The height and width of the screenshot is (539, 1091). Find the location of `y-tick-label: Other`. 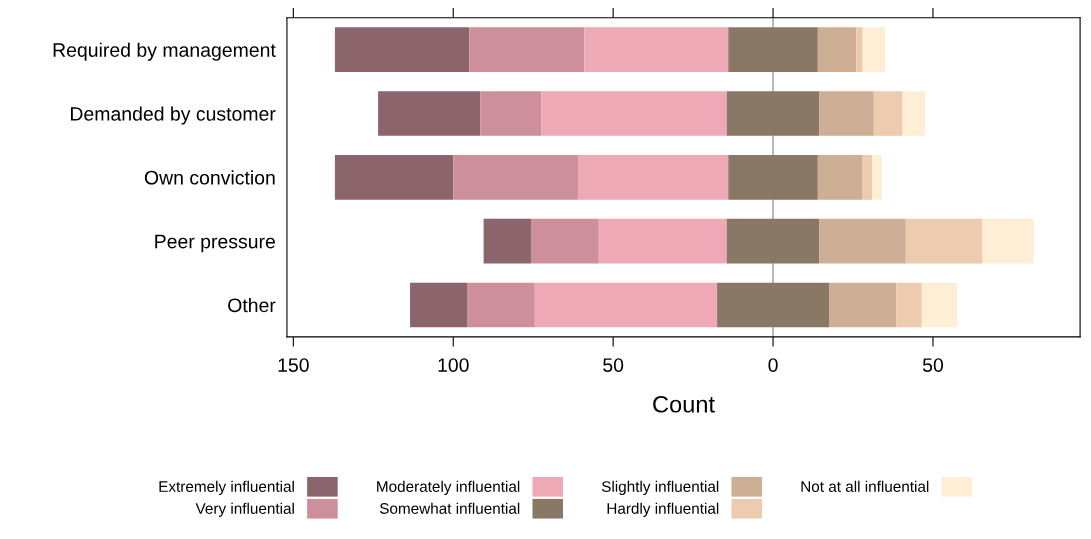

y-tick-label: Other is located at coordinates (252, 305).